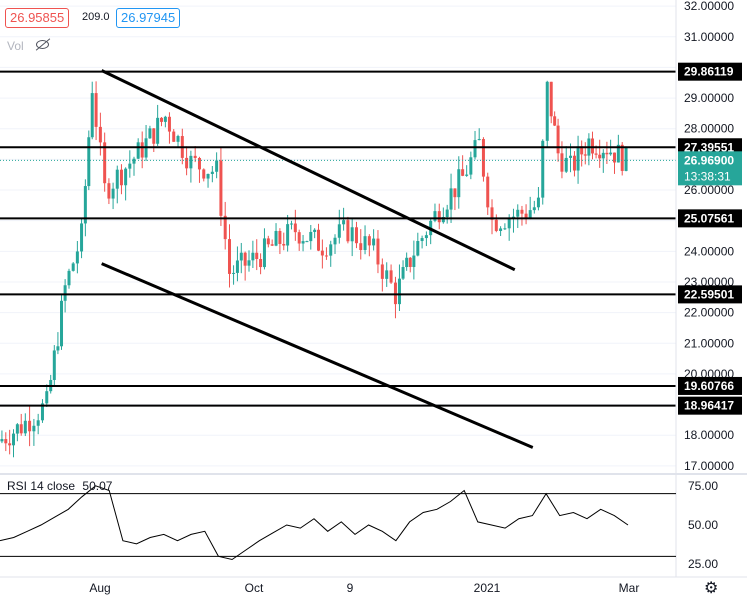 This screenshot has height=602, width=747. Describe the element at coordinates (97, 486) in the screenshot. I see `rsi-value: 50.07` at that location.